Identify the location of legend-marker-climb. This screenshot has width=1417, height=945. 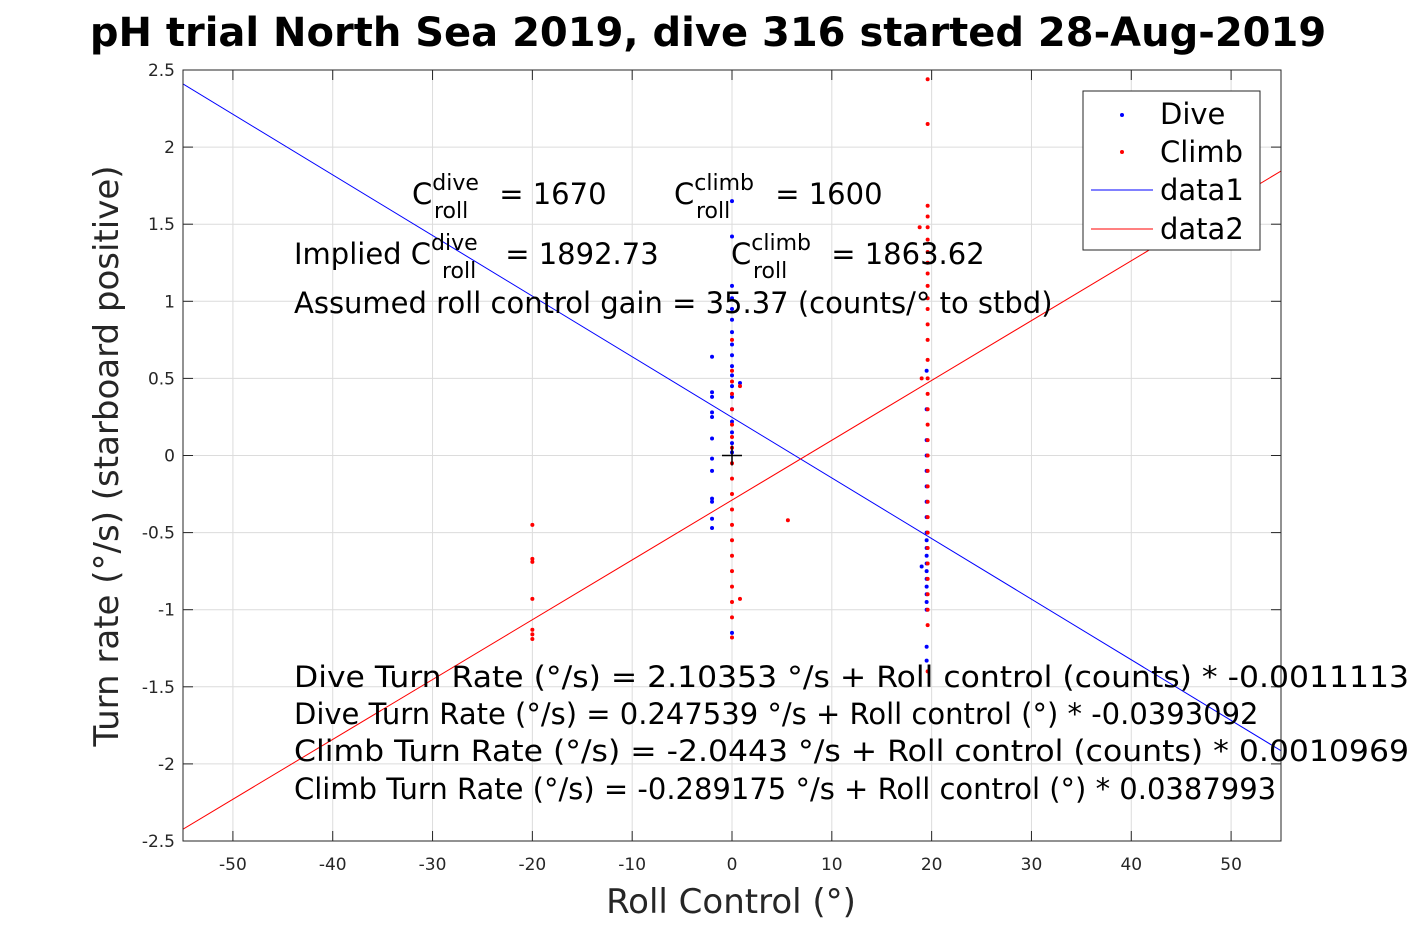
(1122, 152).